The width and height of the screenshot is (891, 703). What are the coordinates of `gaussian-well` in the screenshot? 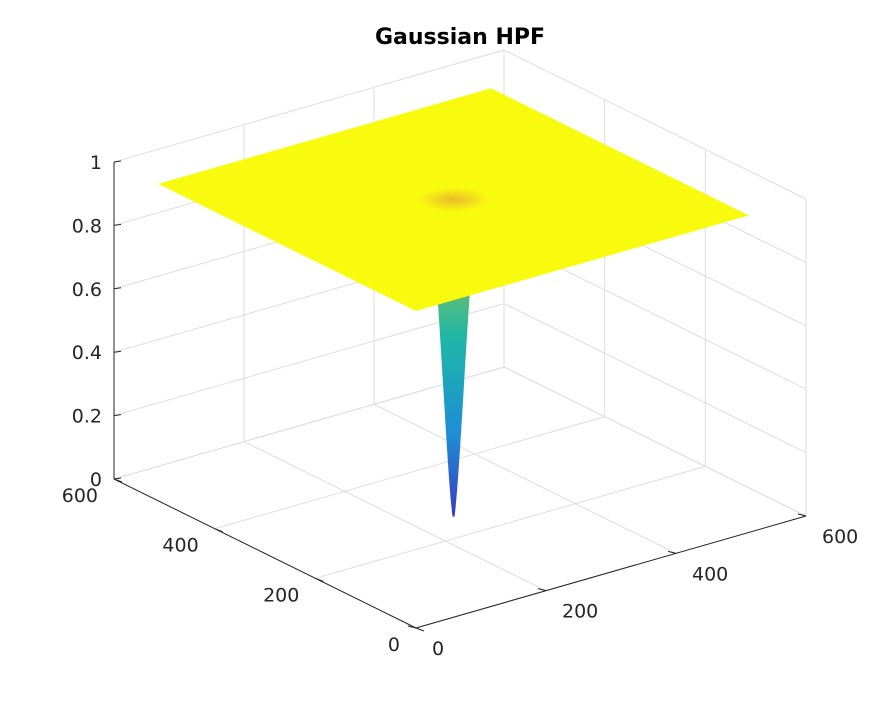 It's located at (453, 378).